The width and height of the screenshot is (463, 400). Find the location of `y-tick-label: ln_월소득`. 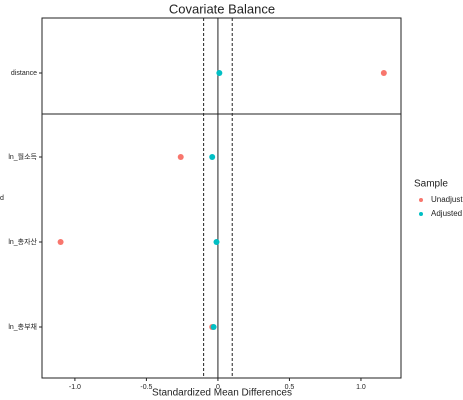

y-tick-label: ln_월소득 is located at coordinates (22, 156).